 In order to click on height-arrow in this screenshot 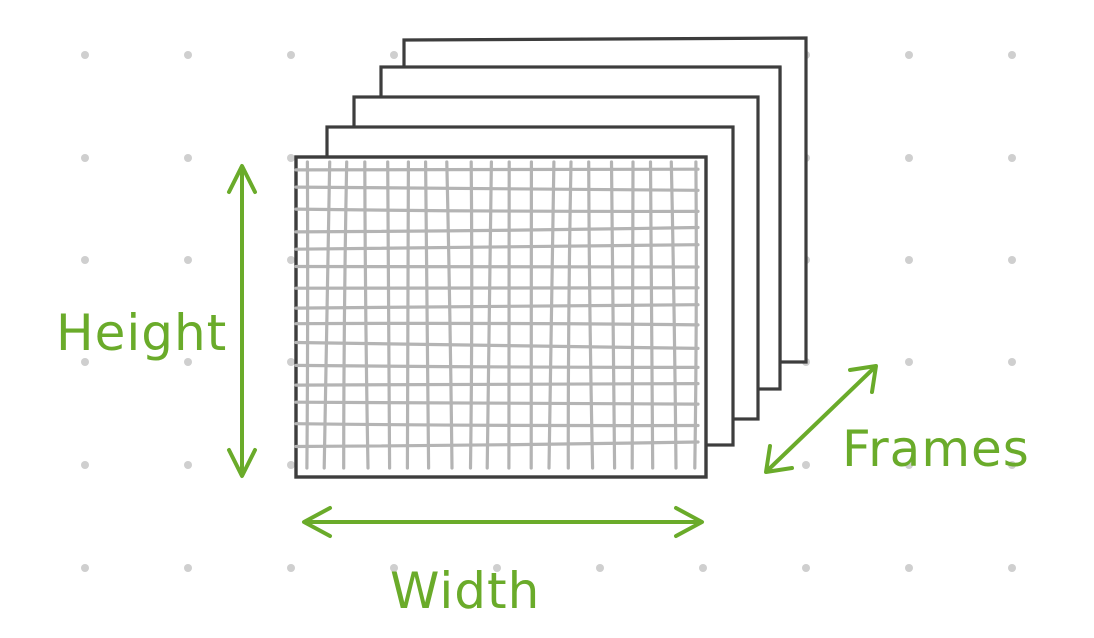, I will do `click(242, 321)`.